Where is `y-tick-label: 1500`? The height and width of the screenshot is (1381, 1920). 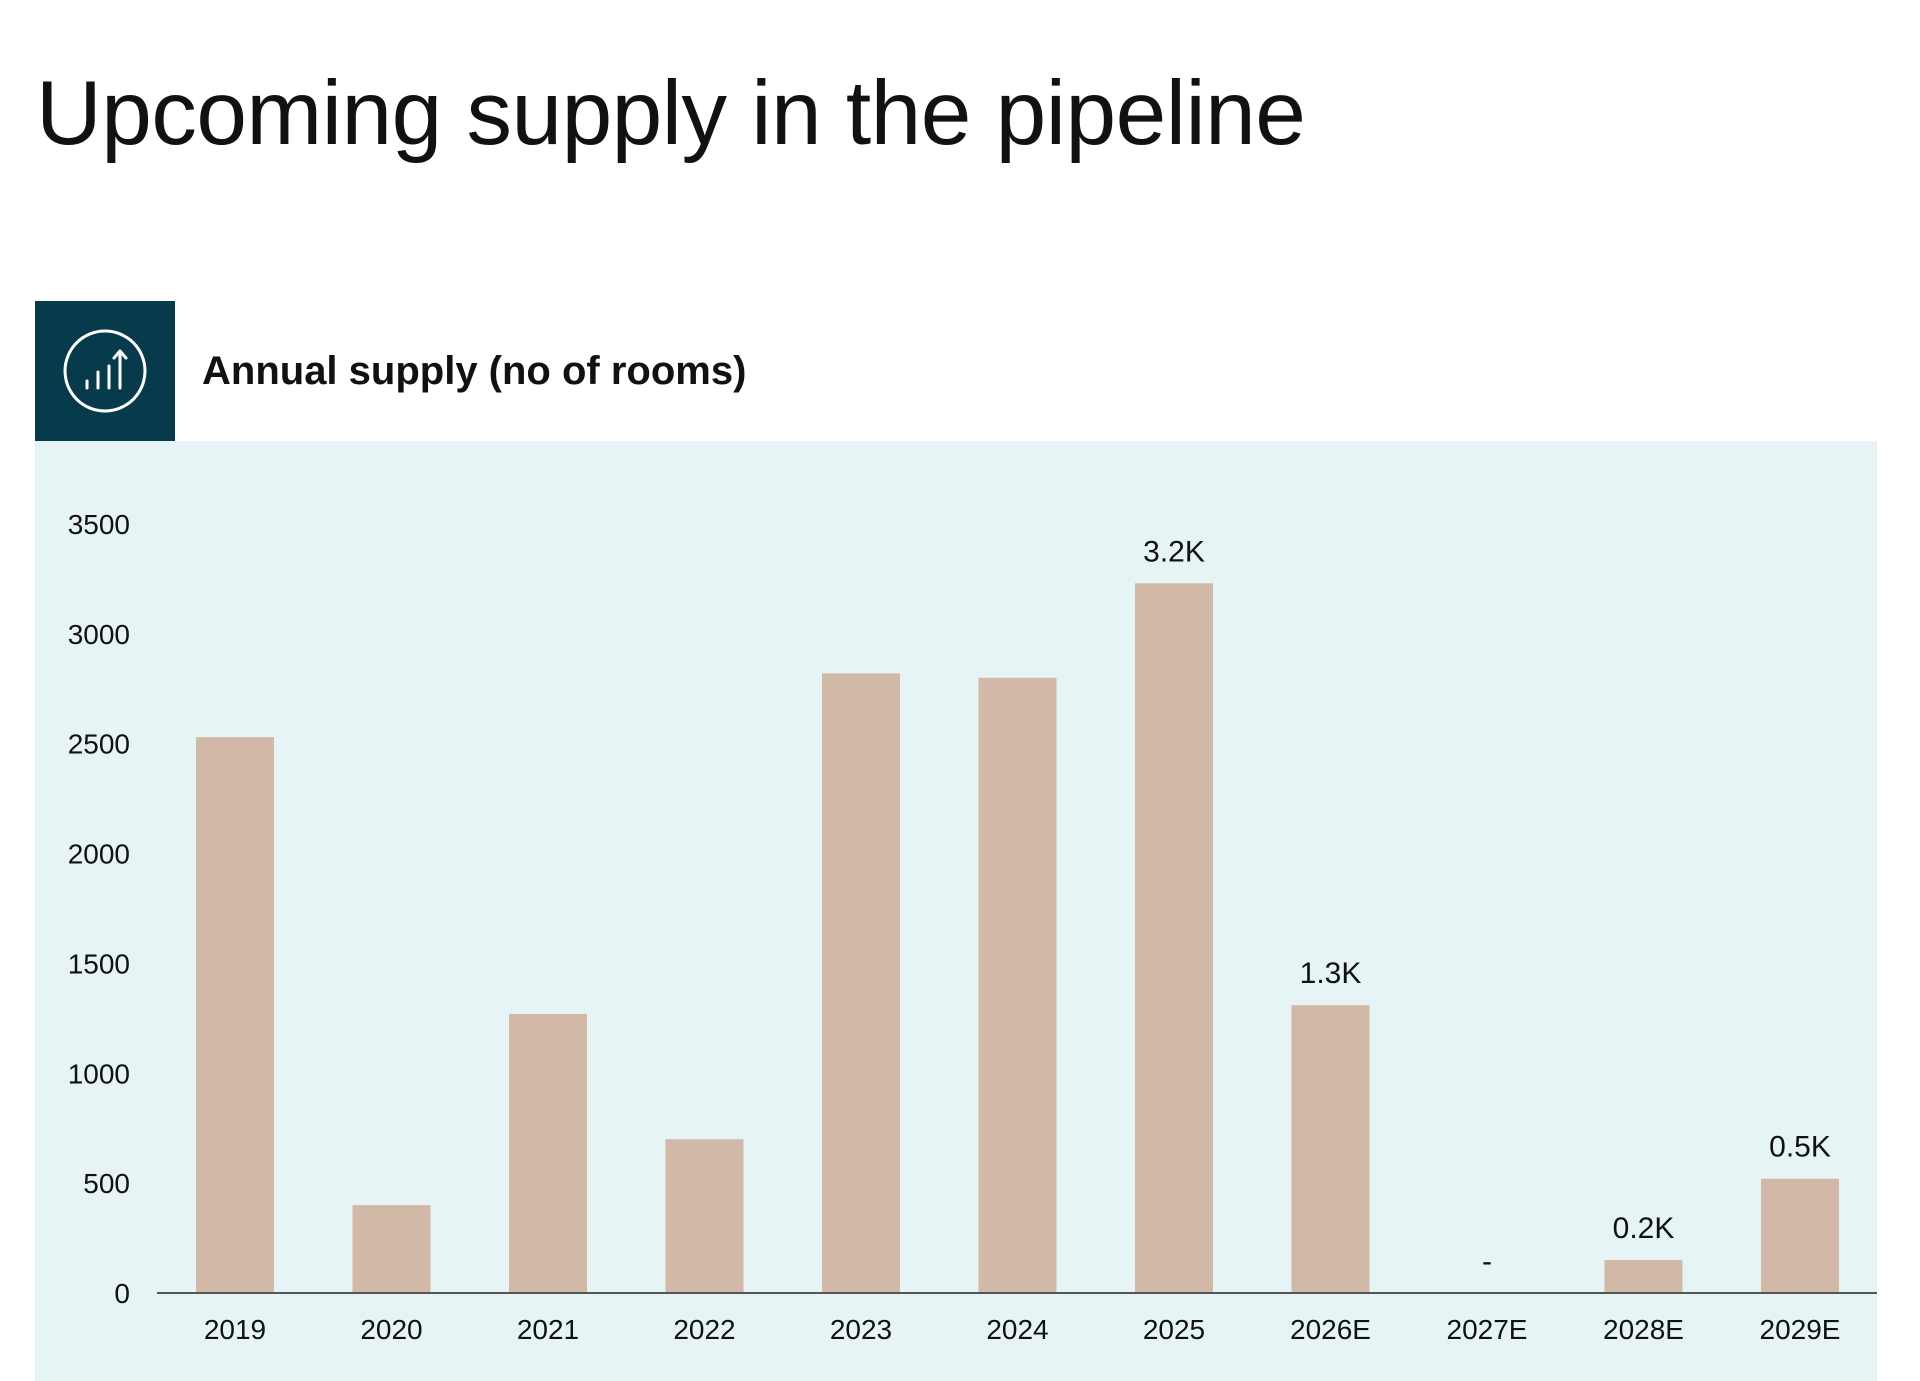
y-tick-label: 1500 is located at coordinates (99, 963).